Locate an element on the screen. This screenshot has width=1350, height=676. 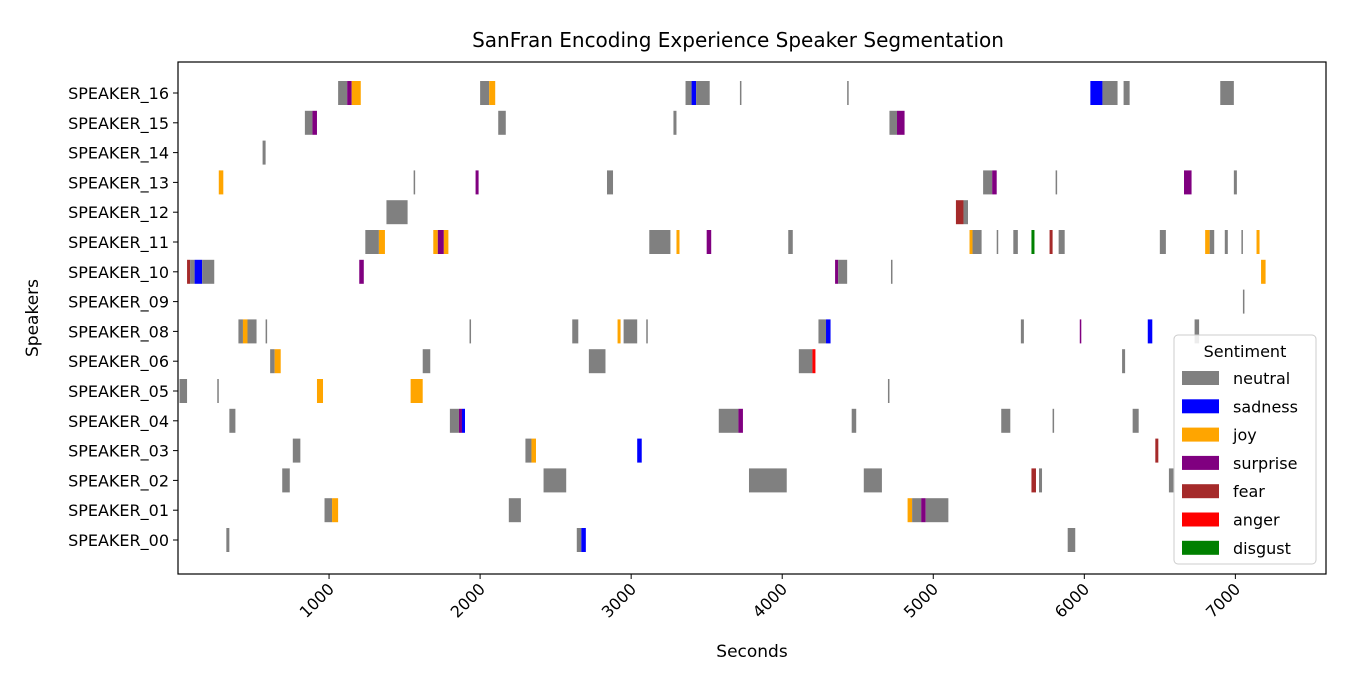
y-tick-label: SPEAKER_06 is located at coordinates (118, 362).